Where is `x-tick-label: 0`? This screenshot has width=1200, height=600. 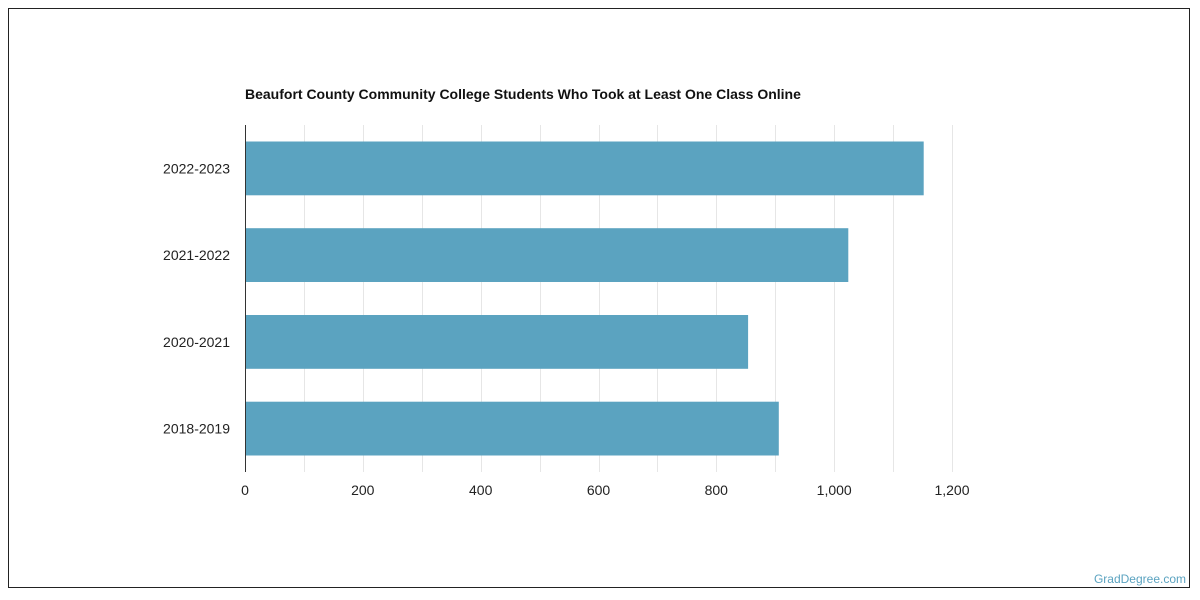 x-tick-label: 0 is located at coordinates (245, 490).